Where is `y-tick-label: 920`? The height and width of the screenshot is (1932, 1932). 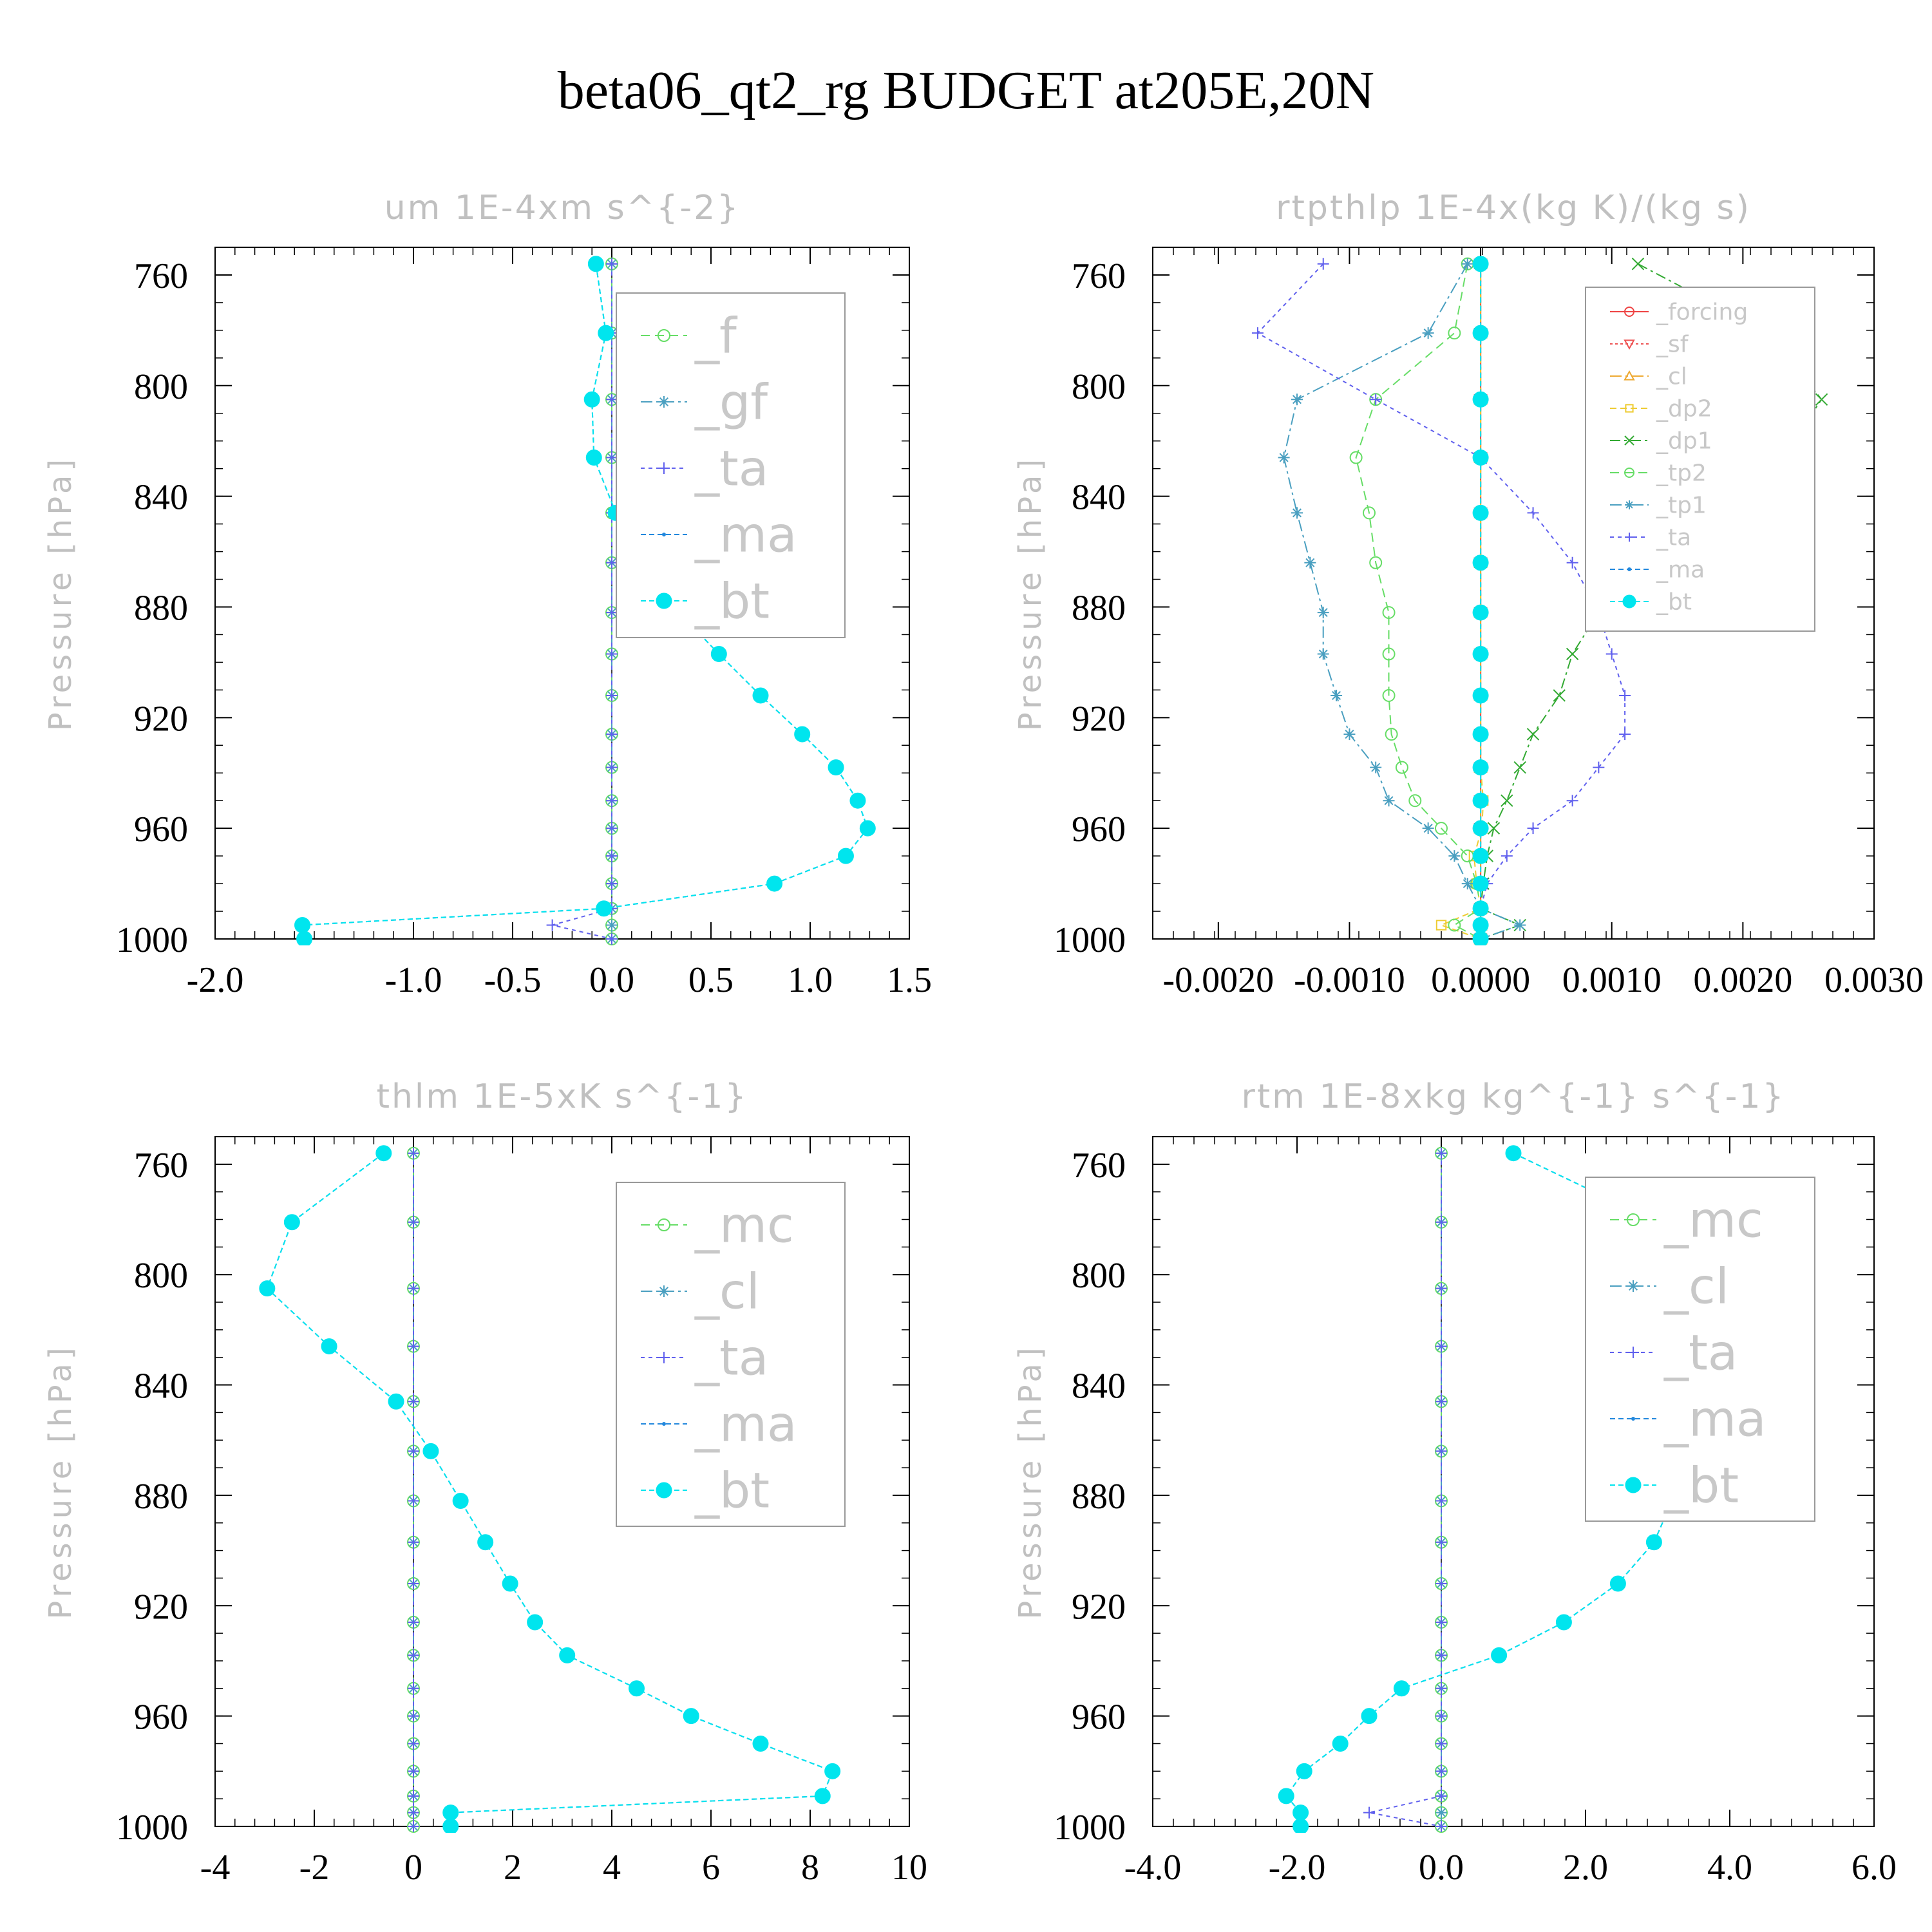
y-tick-label: 920 is located at coordinates (161, 1607).